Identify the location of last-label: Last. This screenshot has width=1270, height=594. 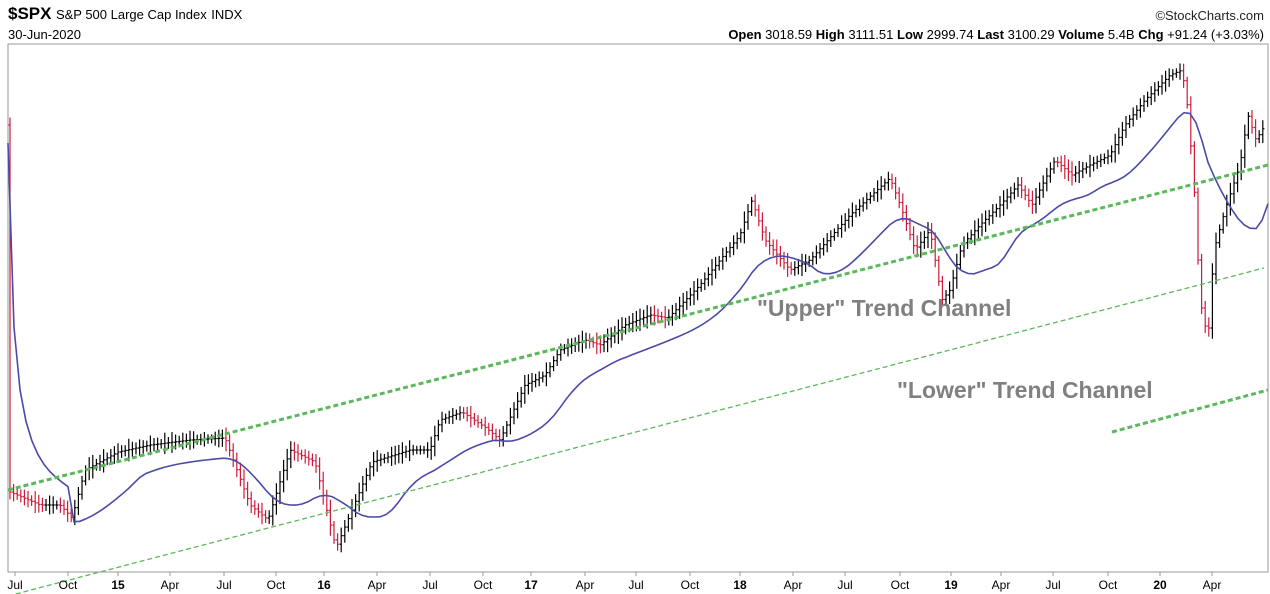
(990, 34).